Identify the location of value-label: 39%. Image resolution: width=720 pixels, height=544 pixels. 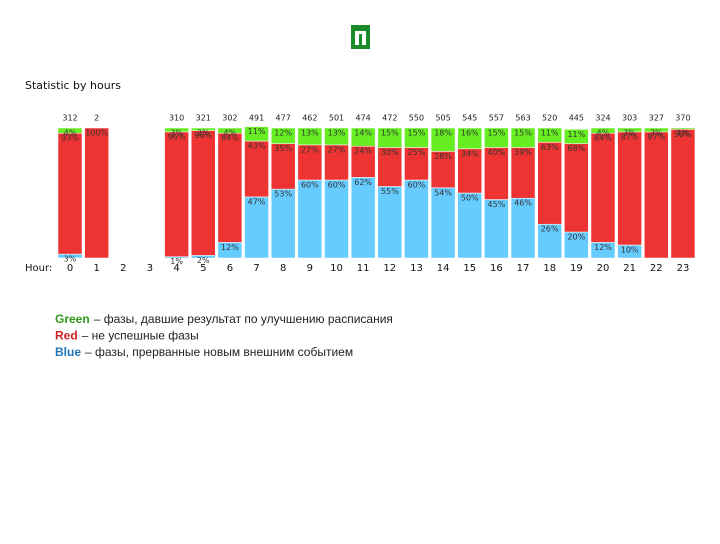
(523, 152).